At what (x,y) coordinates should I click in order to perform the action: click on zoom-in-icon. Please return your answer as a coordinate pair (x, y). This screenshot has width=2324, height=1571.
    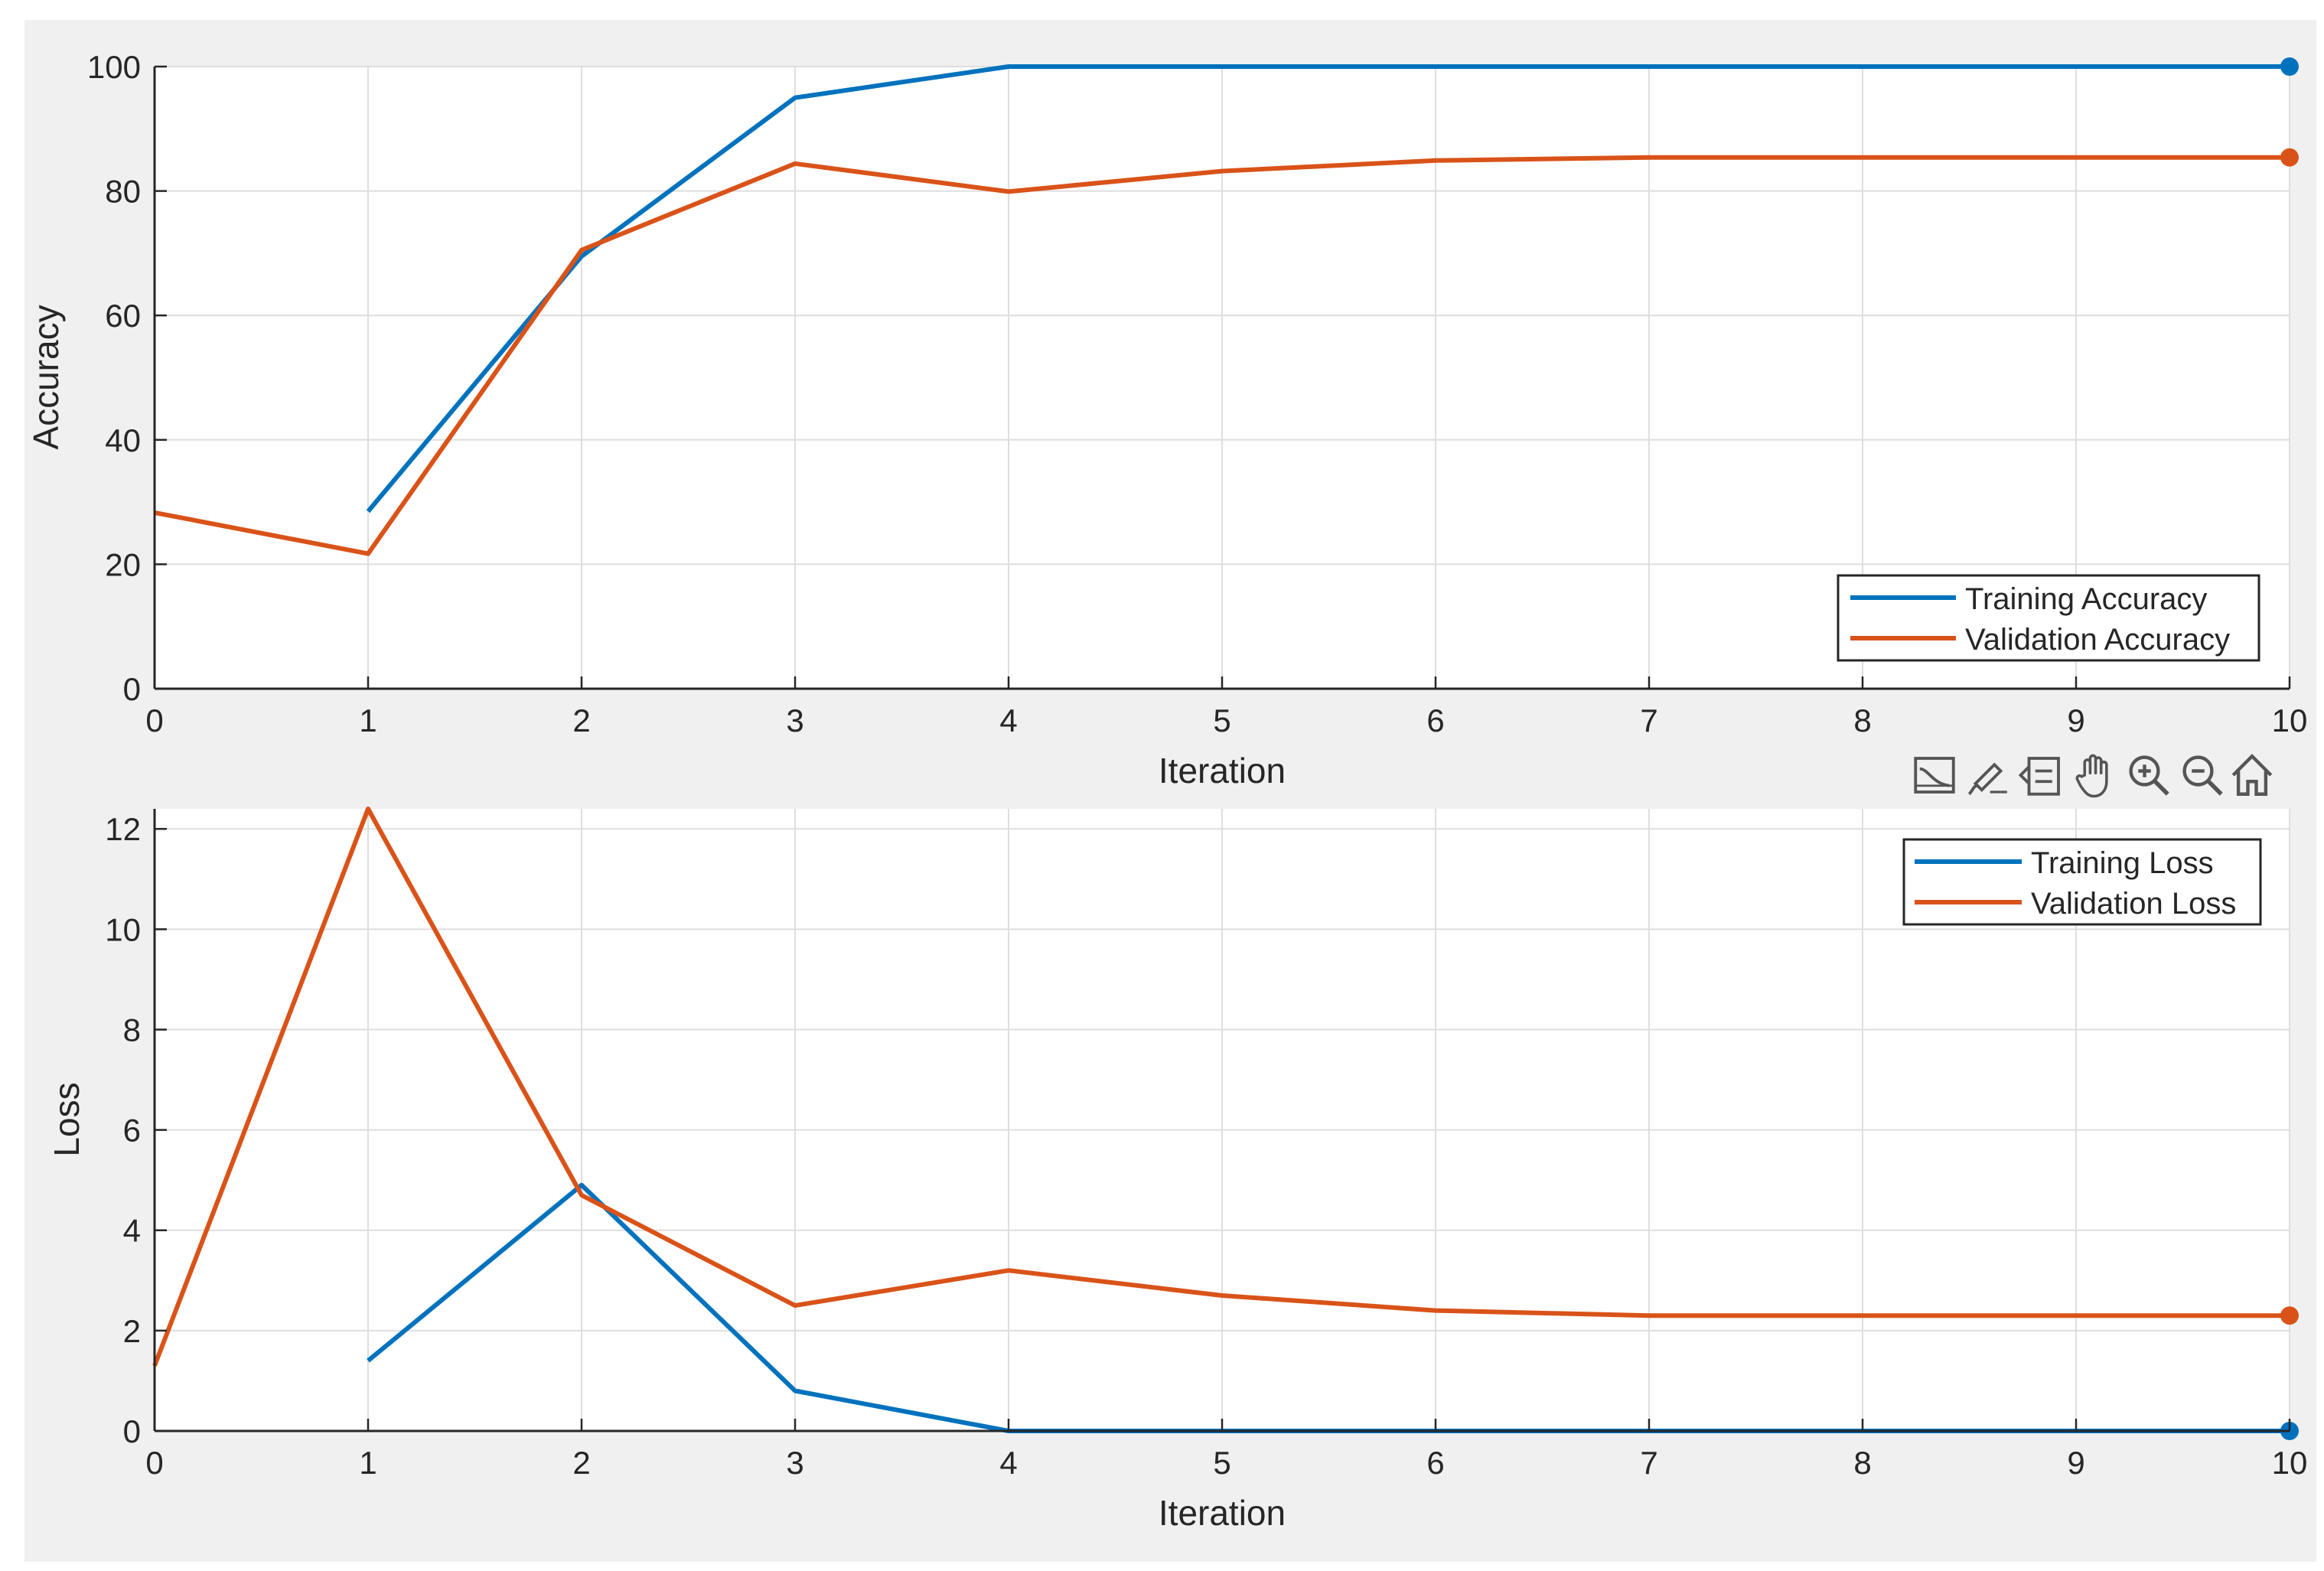
    Looking at the image, I should click on (2149, 775).